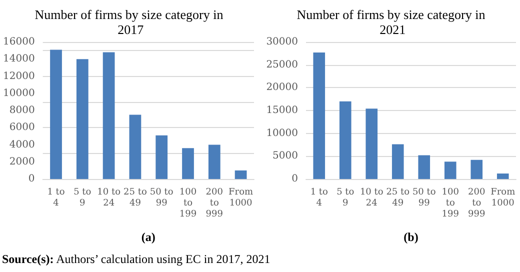 This screenshot has width=520, height=272. What do you see at coordinates (282, 110) in the screenshot?
I see `y-tick-label: 15000` at bounding box center [282, 110].